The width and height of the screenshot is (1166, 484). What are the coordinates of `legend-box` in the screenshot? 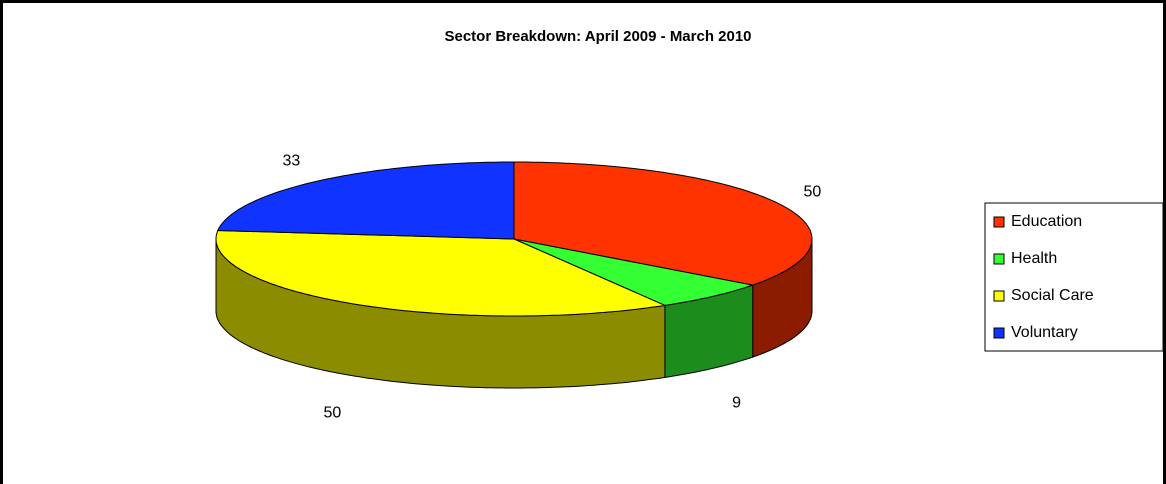 It's located at (1073, 277).